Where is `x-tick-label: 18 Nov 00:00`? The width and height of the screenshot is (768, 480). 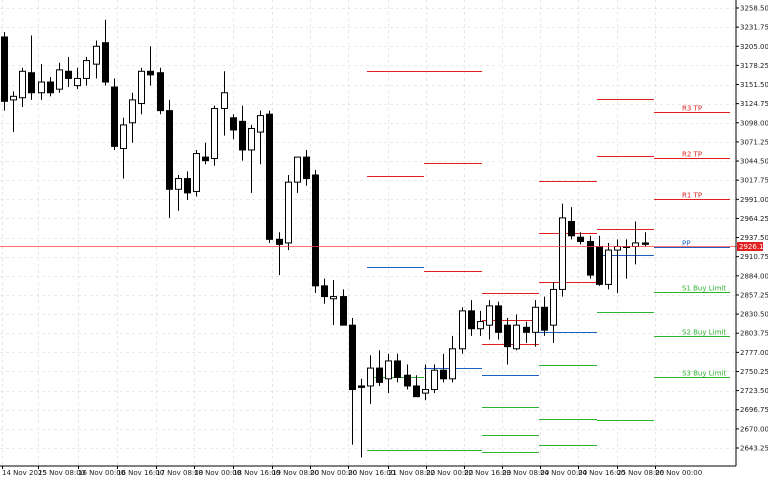 x-tick-label: 18 Nov 00:00 is located at coordinates (217, 473).